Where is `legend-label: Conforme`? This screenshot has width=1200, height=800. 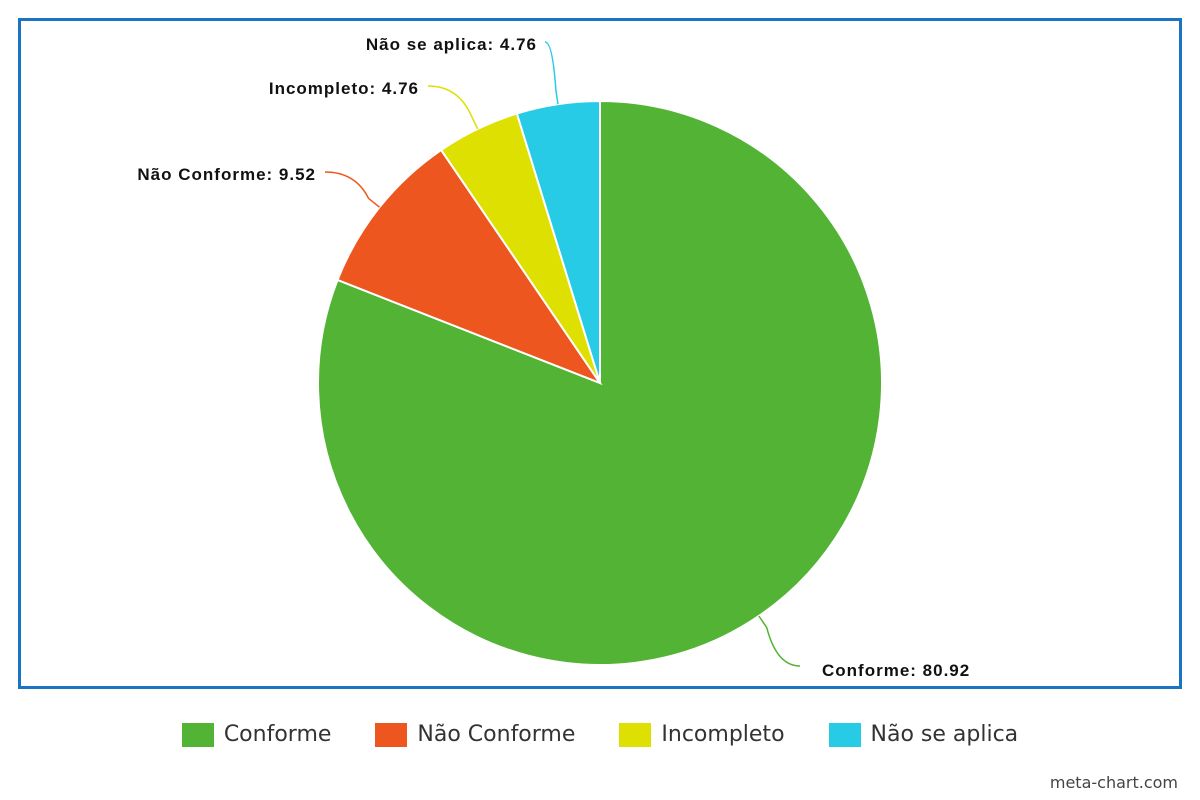 legend-label: Conforme is located at coordinates (277, 734).